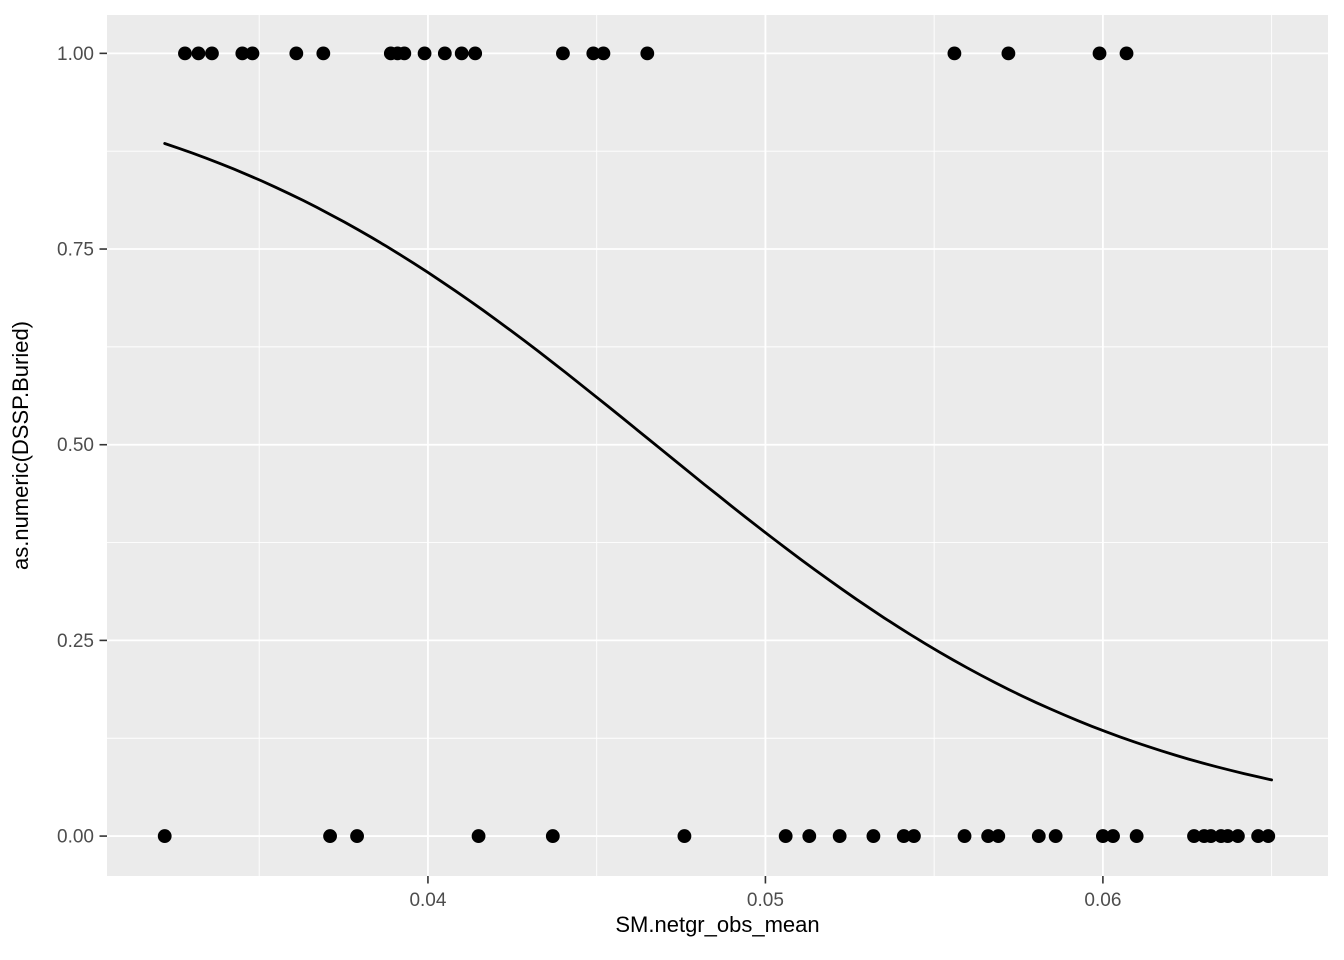 The width and height of the screenshot is (1344, 960). What do you see at coordinates (75, 641) in the screenshot?
I see `y-tick-label: 0.25` at bounding box center [75, 641].